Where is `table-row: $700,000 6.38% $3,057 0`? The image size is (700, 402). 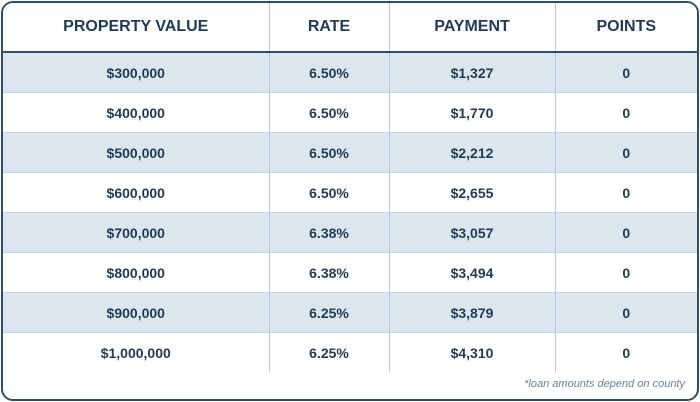 table-row: $700,000 6.38% $3,057 0 is located at coordinates (350, 232).